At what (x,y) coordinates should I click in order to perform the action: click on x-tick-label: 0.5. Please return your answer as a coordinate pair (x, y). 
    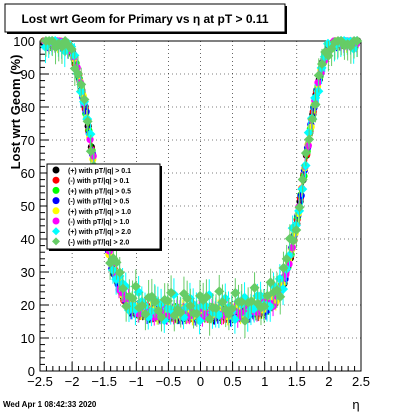
    Looking at the image, I should click on (233, 381).